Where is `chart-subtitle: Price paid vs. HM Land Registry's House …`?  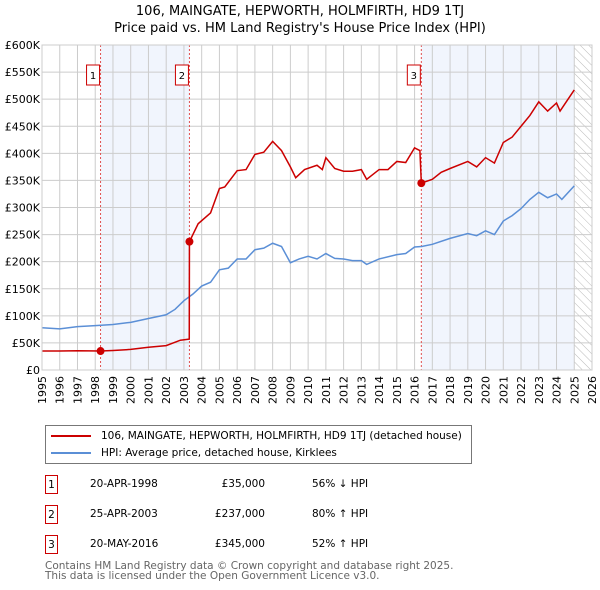 chart-subtitle: Price paid vs. HM Land Registry's House … is located at coordinates (300, 28).